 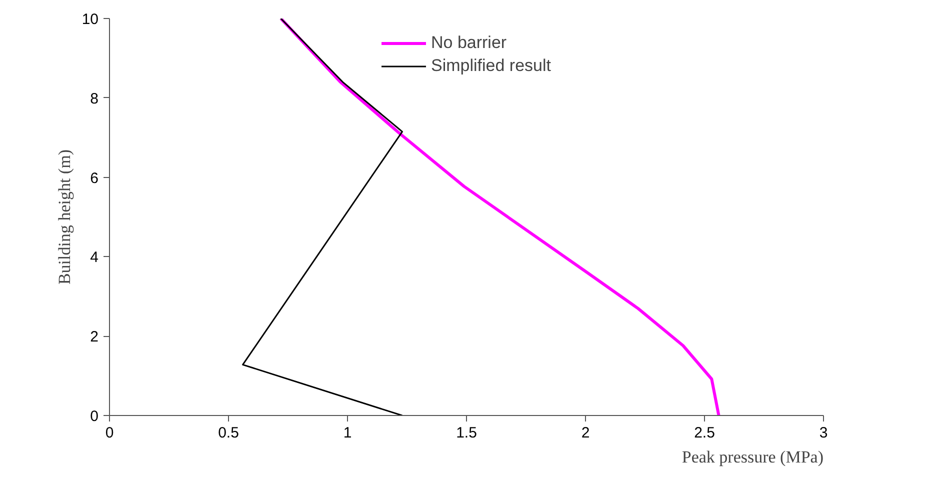 I want to click on x-axis-title: Peak pressure (MPa), so click(x=753, y=457).